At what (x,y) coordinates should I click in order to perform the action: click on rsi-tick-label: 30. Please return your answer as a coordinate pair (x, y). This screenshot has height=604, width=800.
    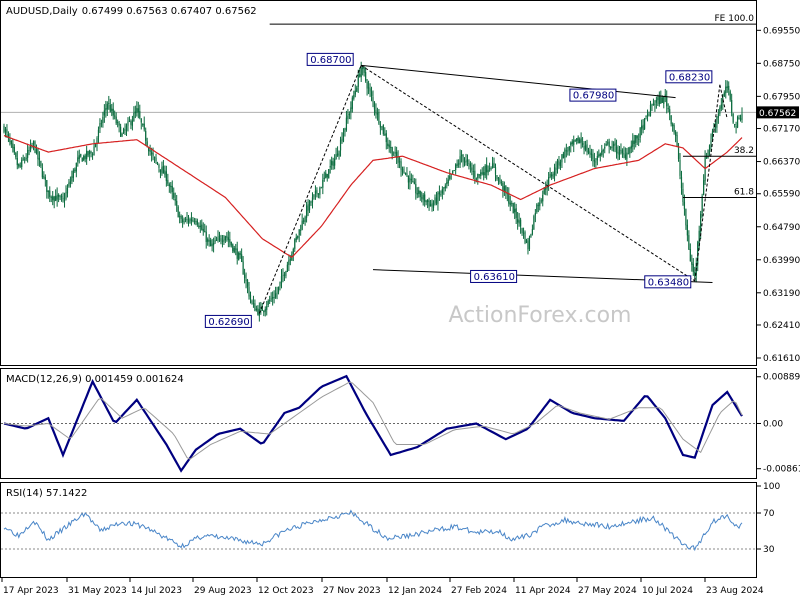
    Looking at the image, I should click on (769, 550).